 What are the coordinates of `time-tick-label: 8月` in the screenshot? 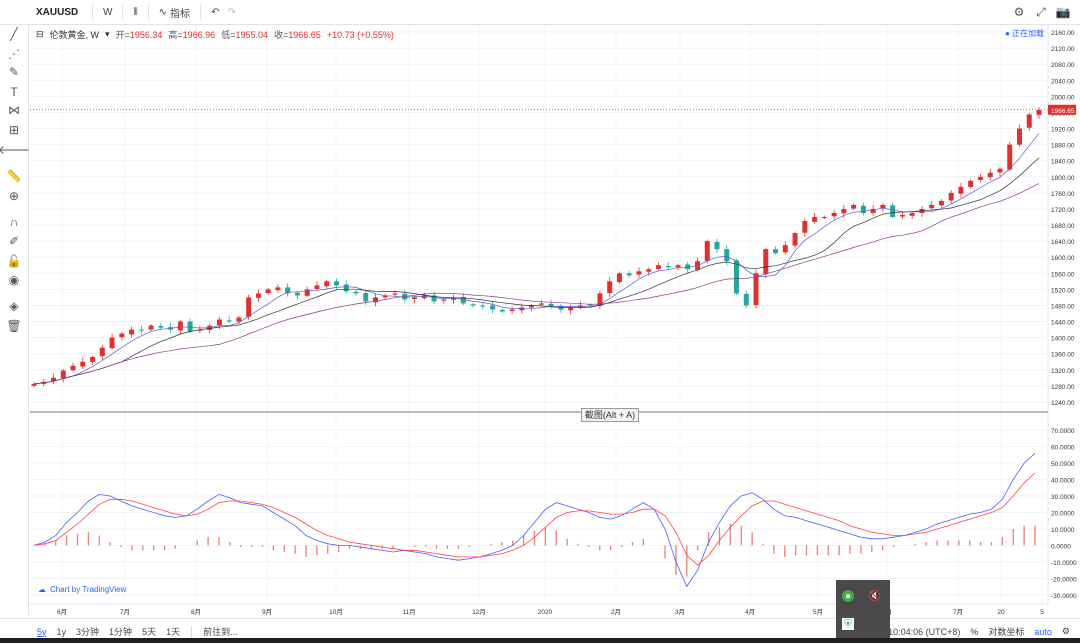 It's located at (196, 612).